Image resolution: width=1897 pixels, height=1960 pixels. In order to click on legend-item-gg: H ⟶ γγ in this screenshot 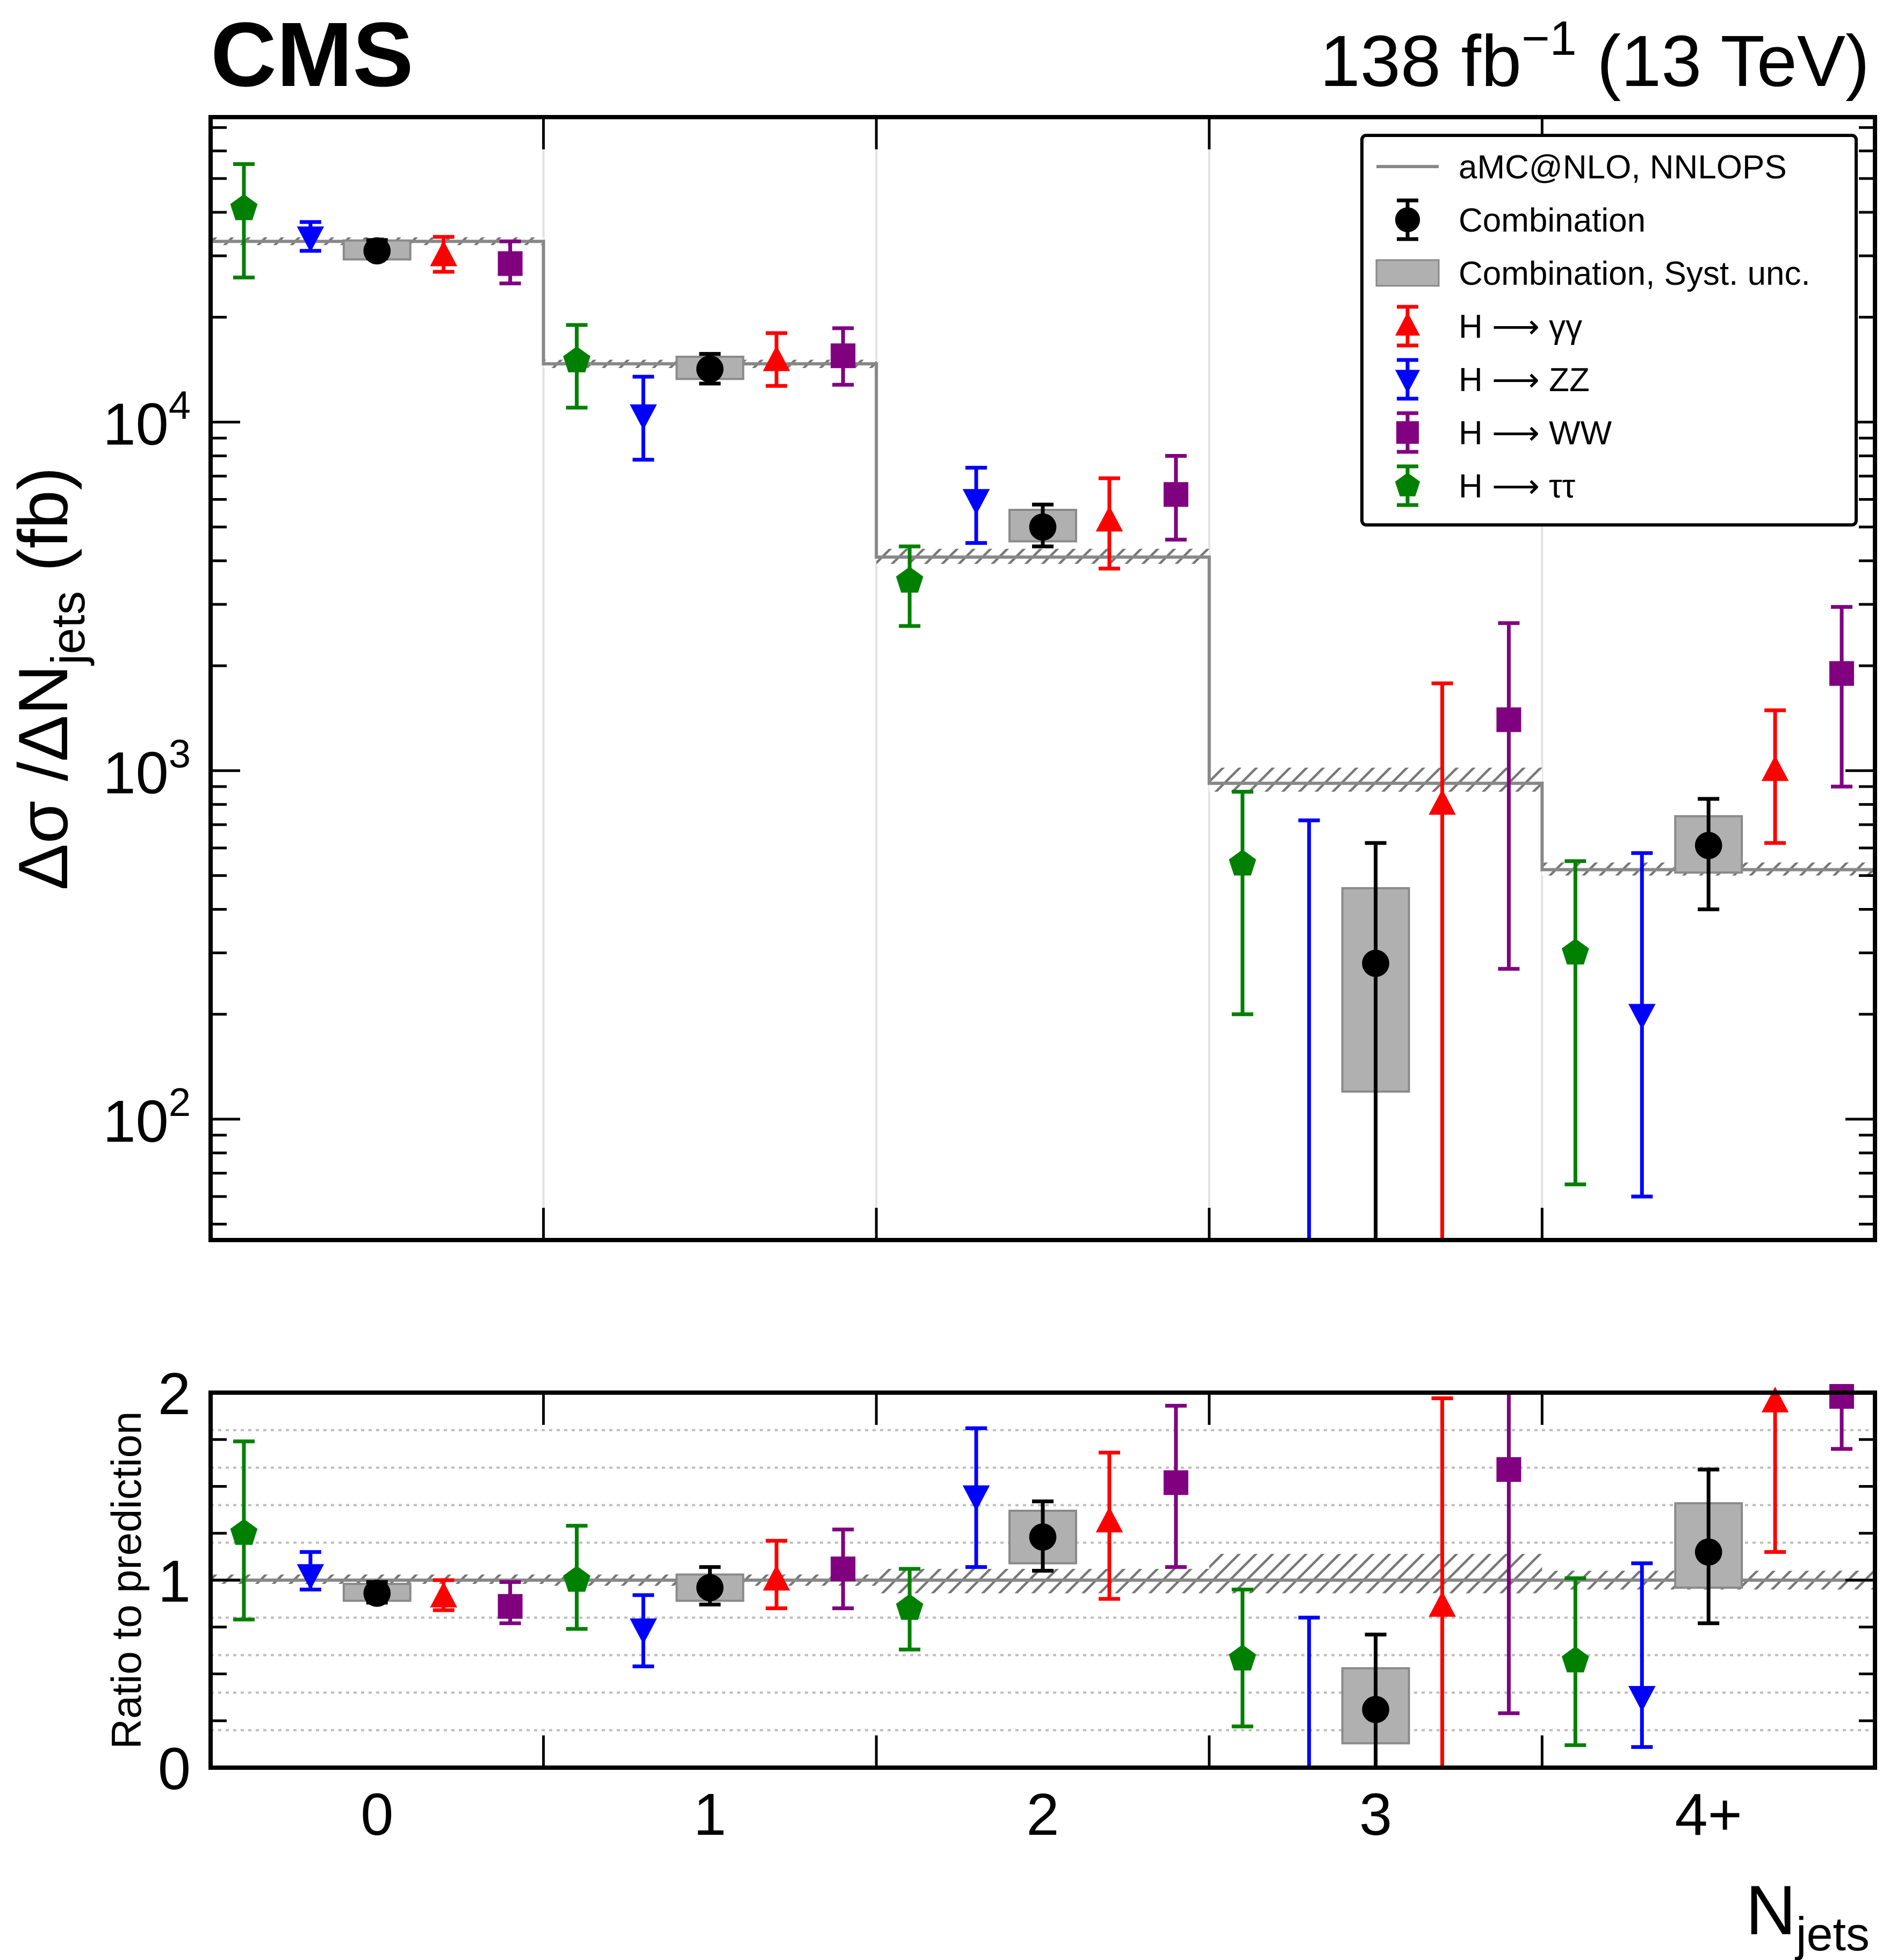, I will do `click(1488, 326)`.